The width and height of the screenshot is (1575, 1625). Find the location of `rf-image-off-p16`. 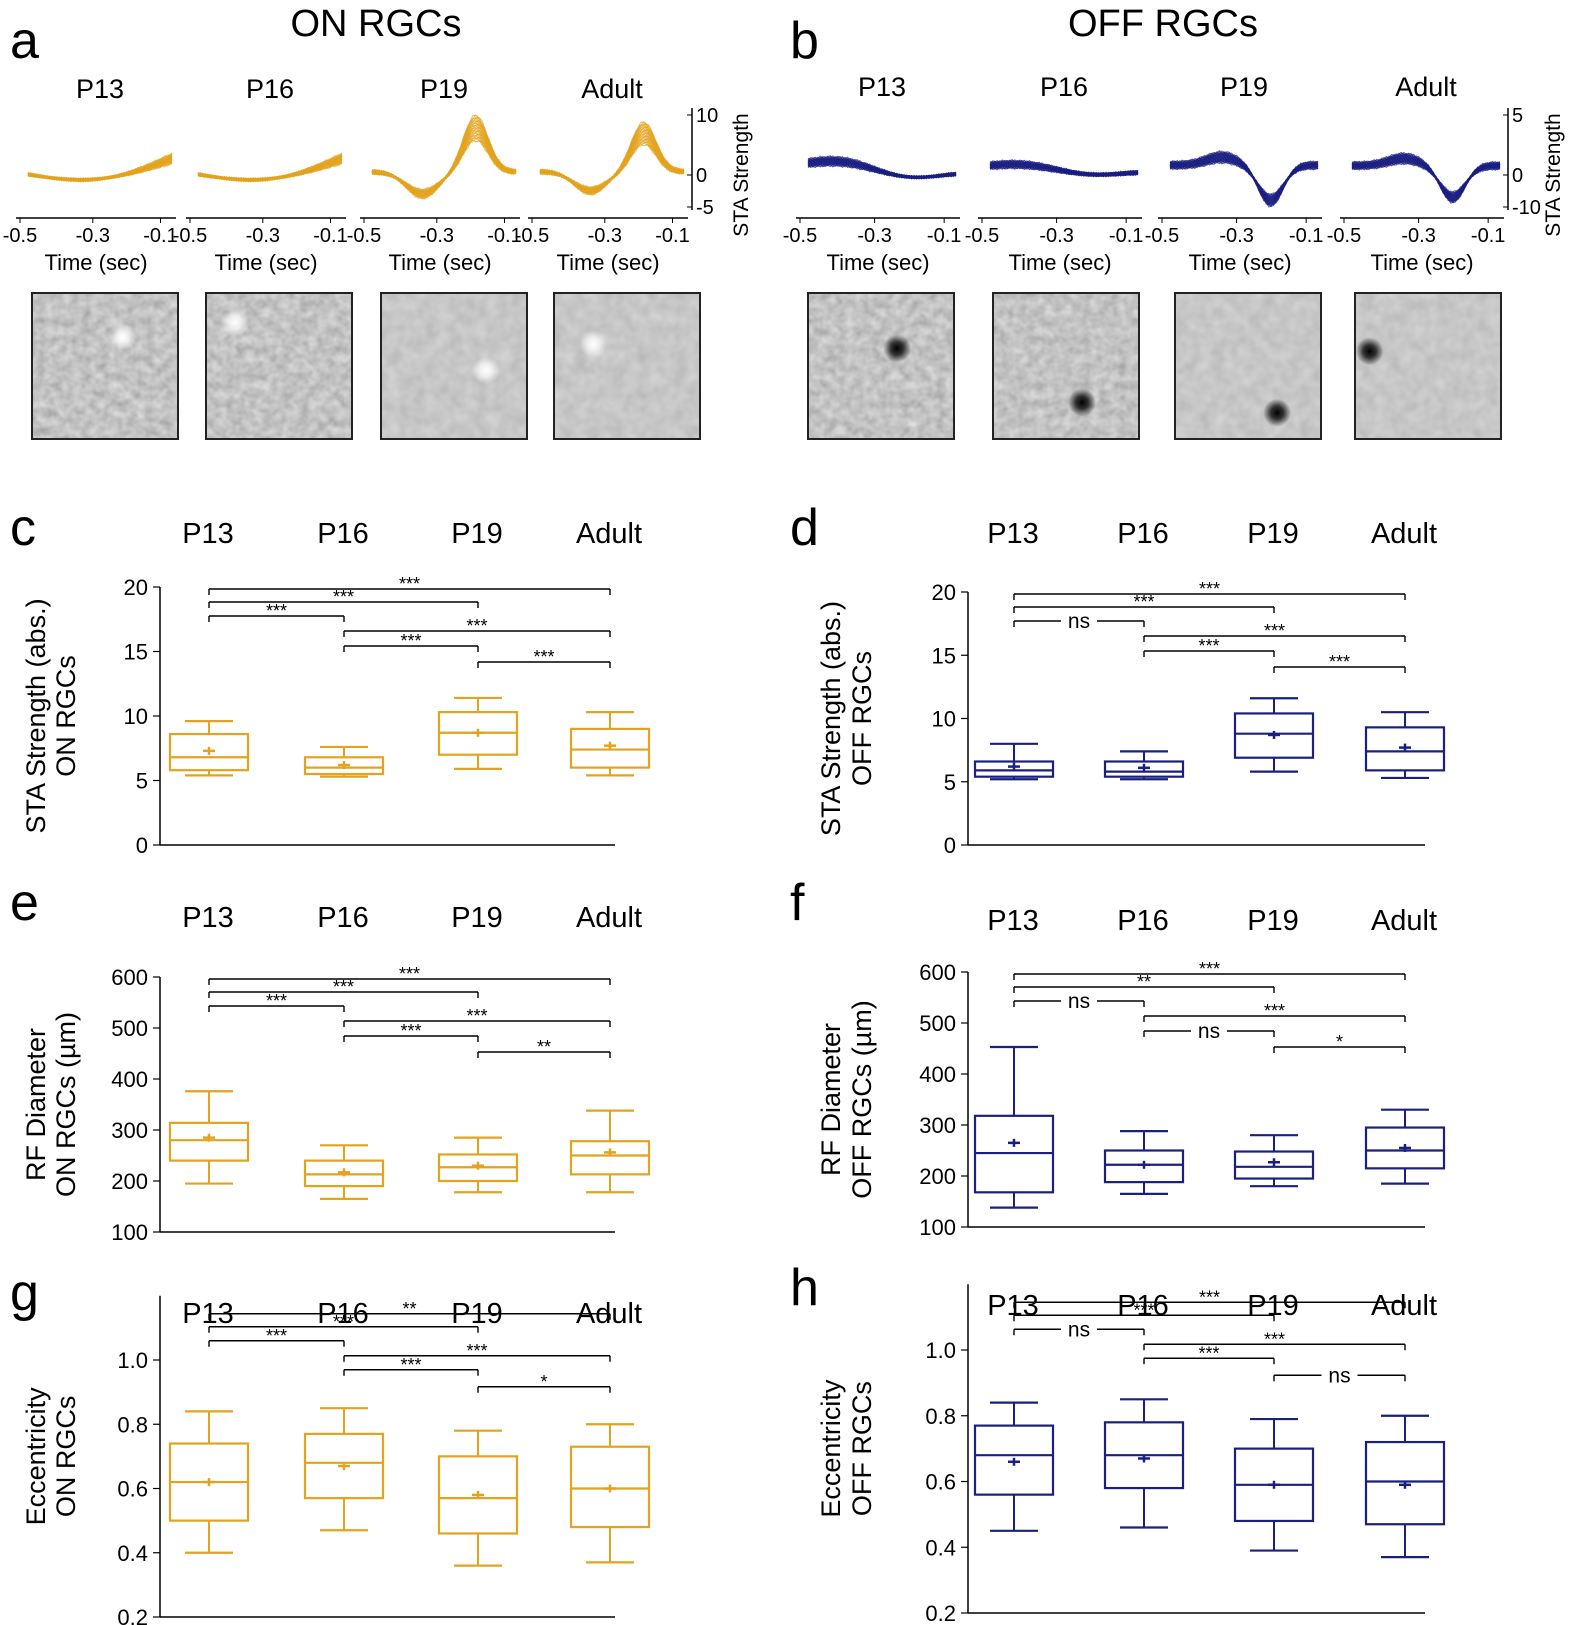

rf-image-off-p16 is located at coordinates (1066, 366).